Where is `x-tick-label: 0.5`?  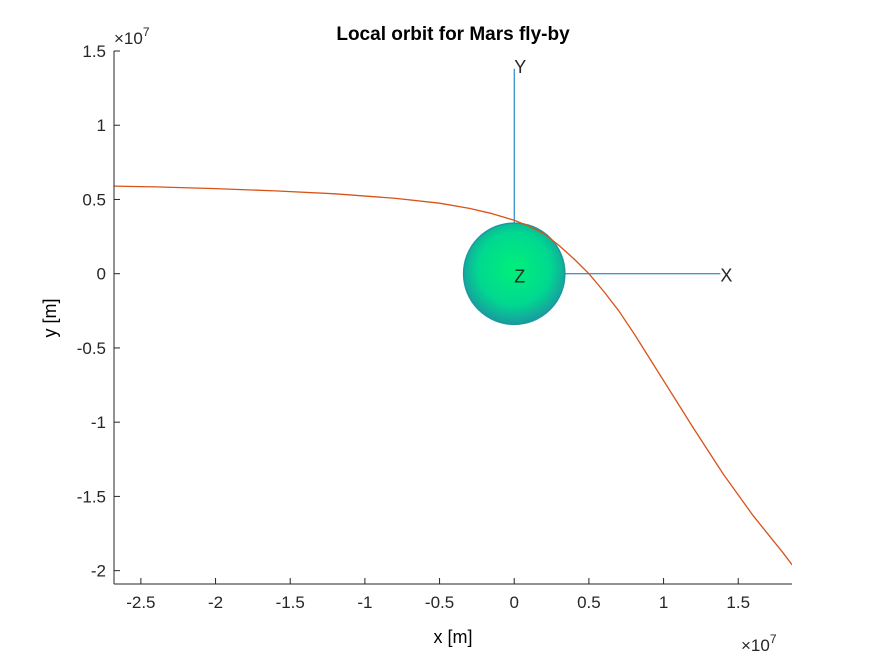 x-tick-label: 0.5 is located at coordinates (589, 602).